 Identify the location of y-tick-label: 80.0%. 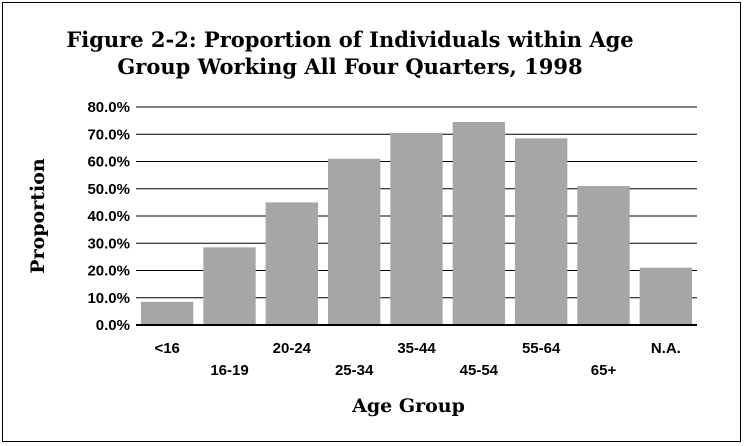
(108, 107).